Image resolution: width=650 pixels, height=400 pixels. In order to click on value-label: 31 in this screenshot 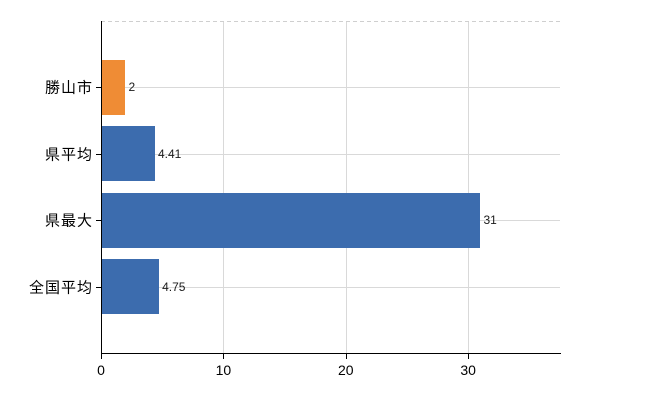, I will do `click(490, 220)`.